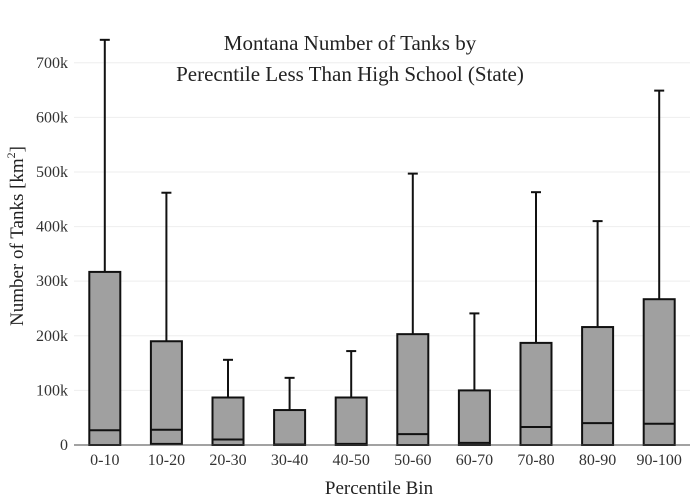 The image size is (700, 500). I want to click on x-tick-label: 80-90, so click(597, 460).